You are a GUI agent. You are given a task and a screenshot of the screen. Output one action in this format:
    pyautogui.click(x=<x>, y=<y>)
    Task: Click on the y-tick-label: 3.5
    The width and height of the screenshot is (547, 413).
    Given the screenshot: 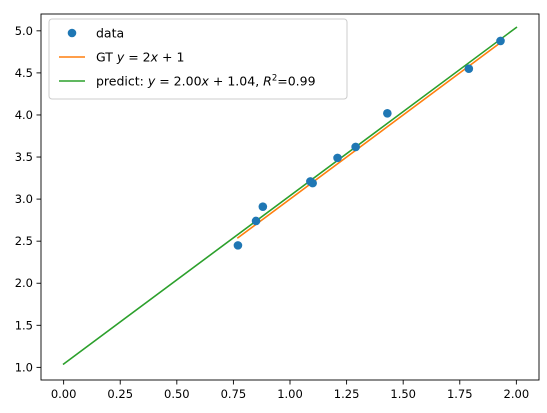 What is the action you would take?
    pyautogui.click(x=24, y=157)
    